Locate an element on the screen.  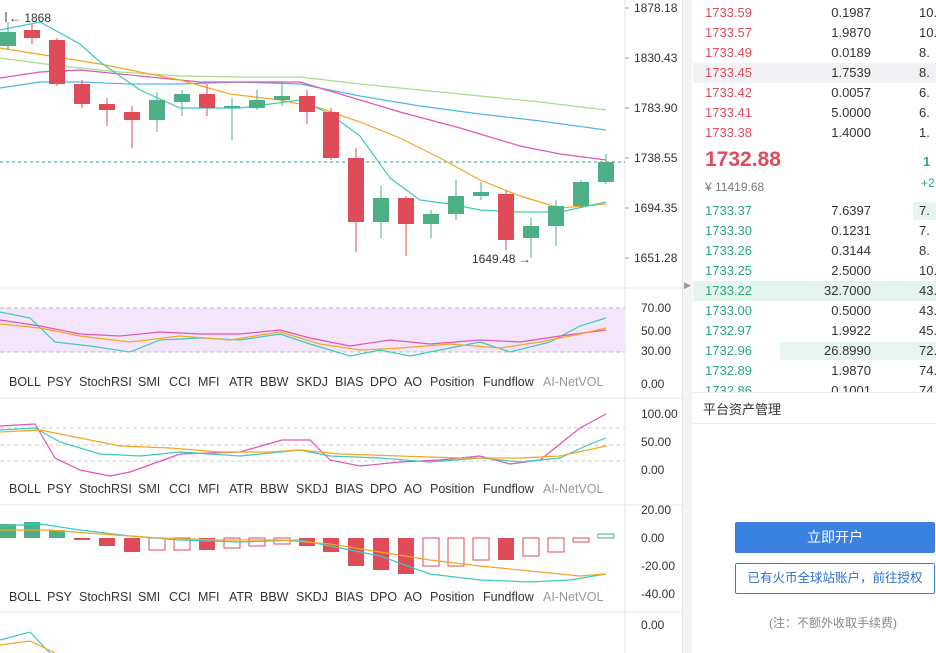
depth-bar is located at coordinates (924, 211).